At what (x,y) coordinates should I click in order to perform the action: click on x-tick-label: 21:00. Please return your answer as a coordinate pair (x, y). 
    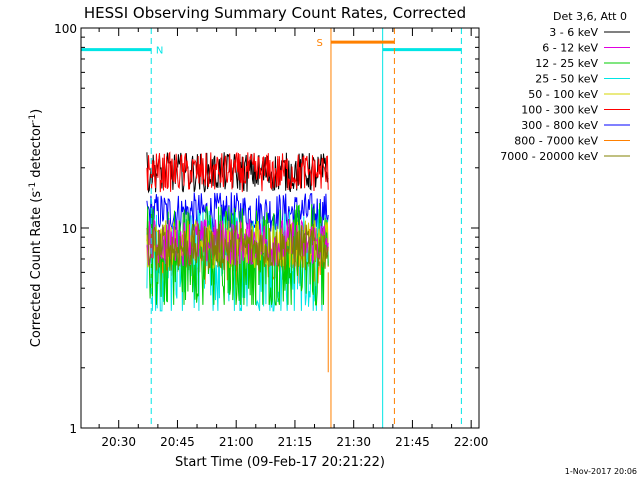
    Looking at the image, I should click on (236, 442).